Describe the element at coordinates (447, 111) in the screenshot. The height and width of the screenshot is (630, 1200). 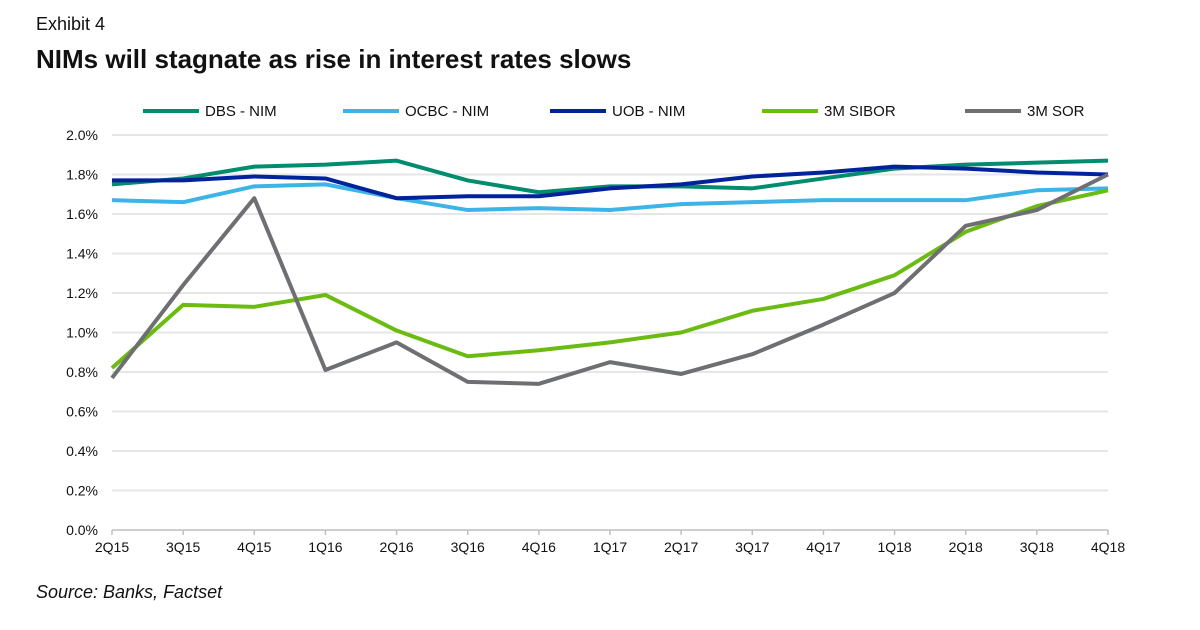
I see `legend-label: OCBC - NIM` at that location.